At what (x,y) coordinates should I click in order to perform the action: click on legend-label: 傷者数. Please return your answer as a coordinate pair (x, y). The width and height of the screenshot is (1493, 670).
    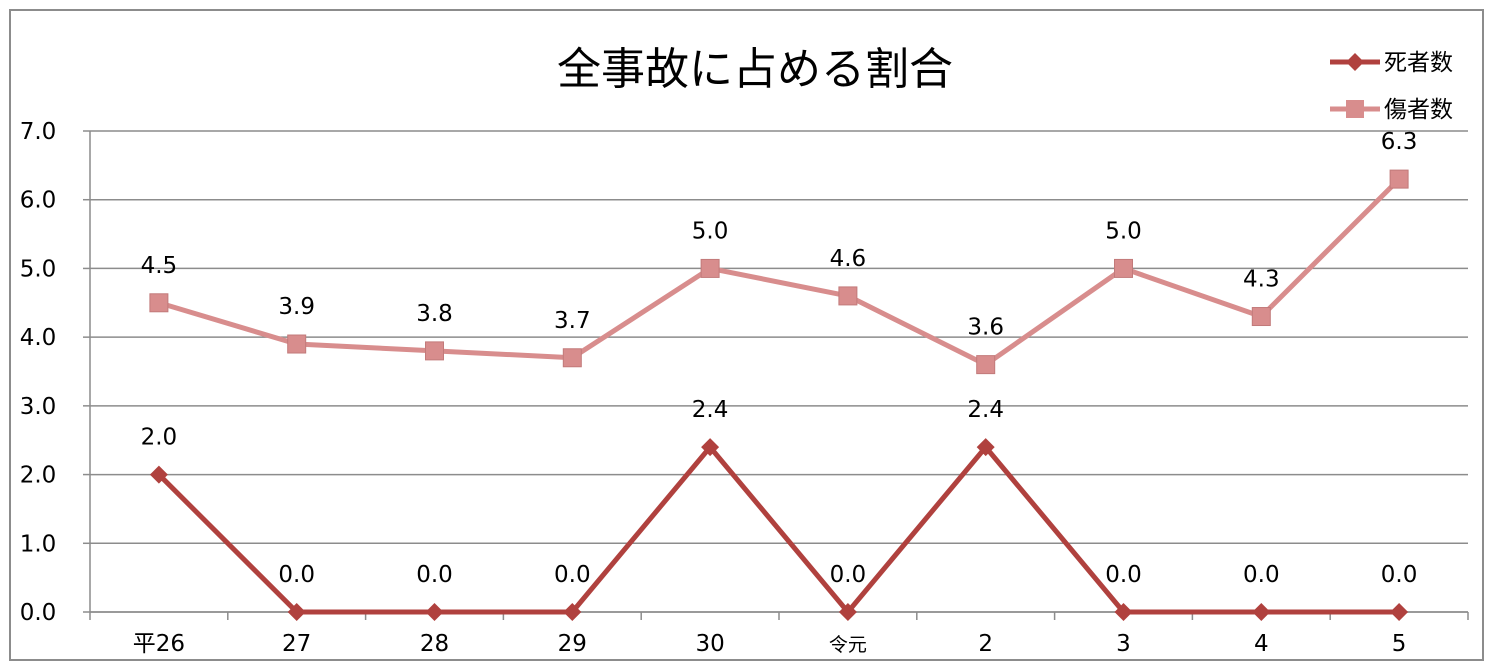
    Looking at the image, I should click on (1418, 110).